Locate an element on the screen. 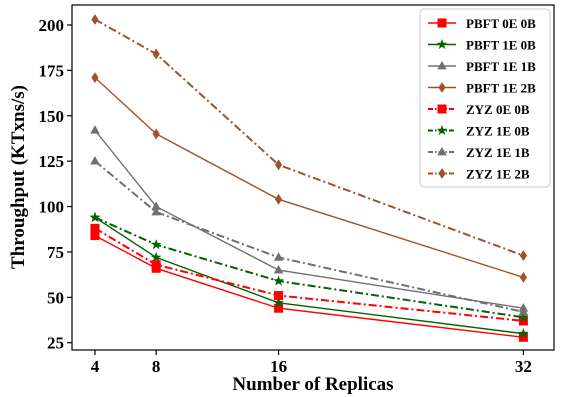 This screenshot has width=561, height=397. legend-item: ZYZ 0E 0B is located at coordinates (479, 109).